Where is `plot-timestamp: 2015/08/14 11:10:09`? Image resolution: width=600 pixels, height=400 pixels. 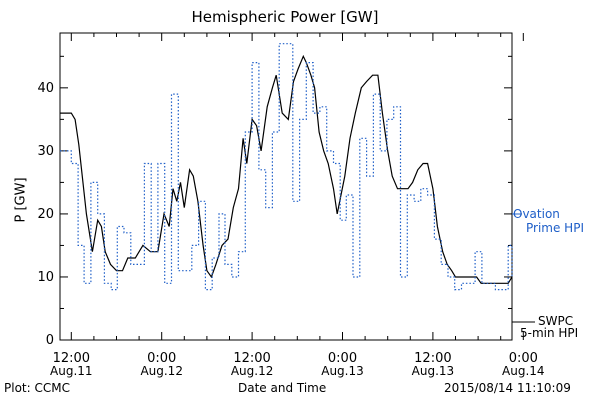
plot-timestamp: 2015/08/14 11:10:09 is located at coordinates (507, 388).